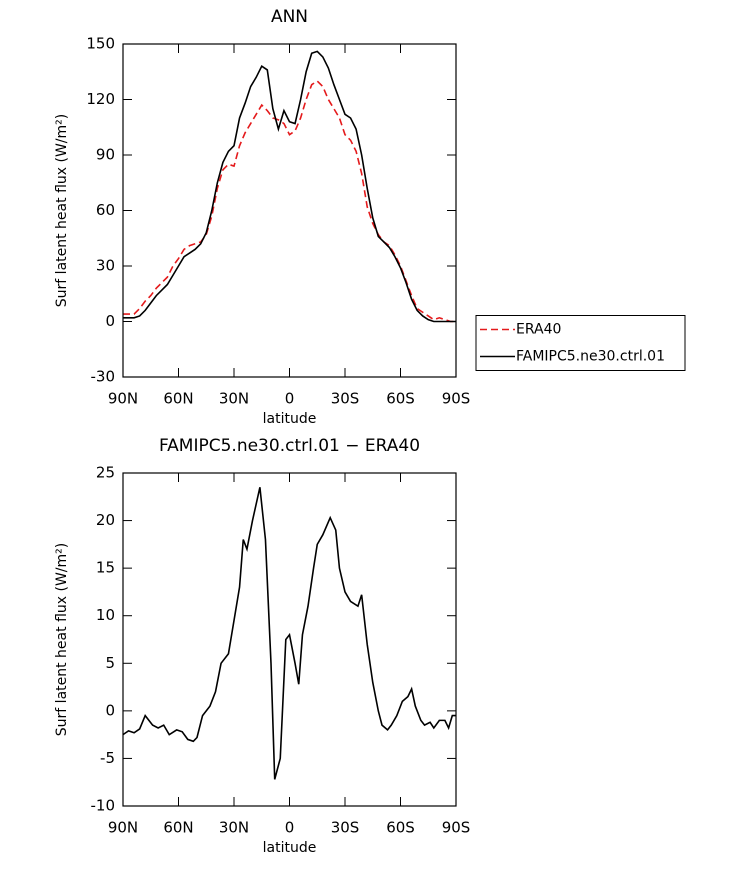 This screenshot has width=733, height=869. What do you see at coordinates (103, 377) in the screenshot?
I see `y-tick-label: -30` at bounding box center [103, 377].